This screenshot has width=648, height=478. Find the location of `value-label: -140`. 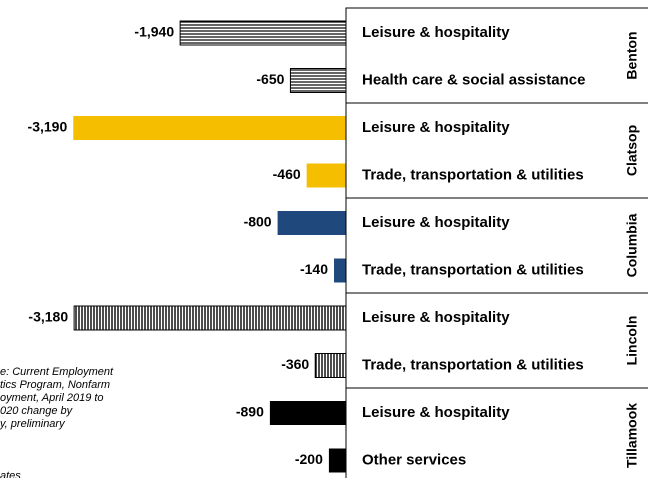

value-label: -140 is located at coordinates (314, 269).